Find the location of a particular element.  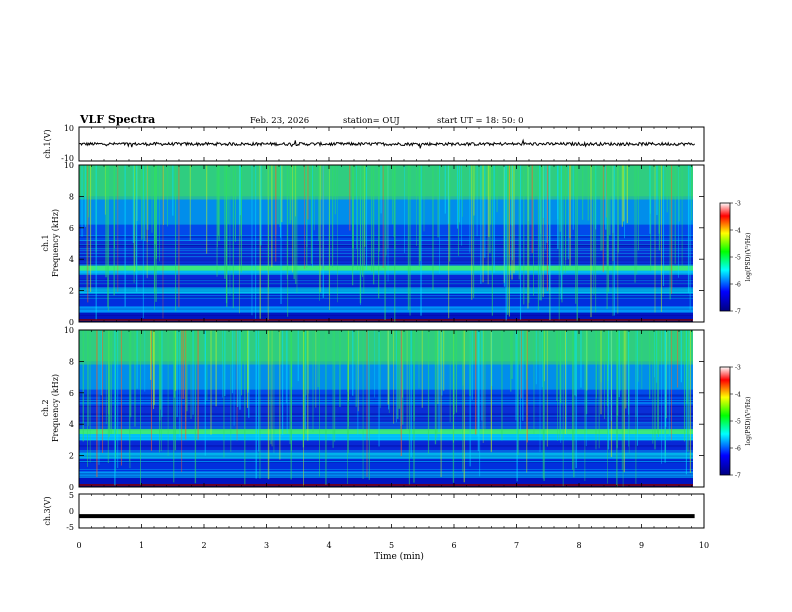

figure-title: VLF Spectra is located at coordinates (117, 119).